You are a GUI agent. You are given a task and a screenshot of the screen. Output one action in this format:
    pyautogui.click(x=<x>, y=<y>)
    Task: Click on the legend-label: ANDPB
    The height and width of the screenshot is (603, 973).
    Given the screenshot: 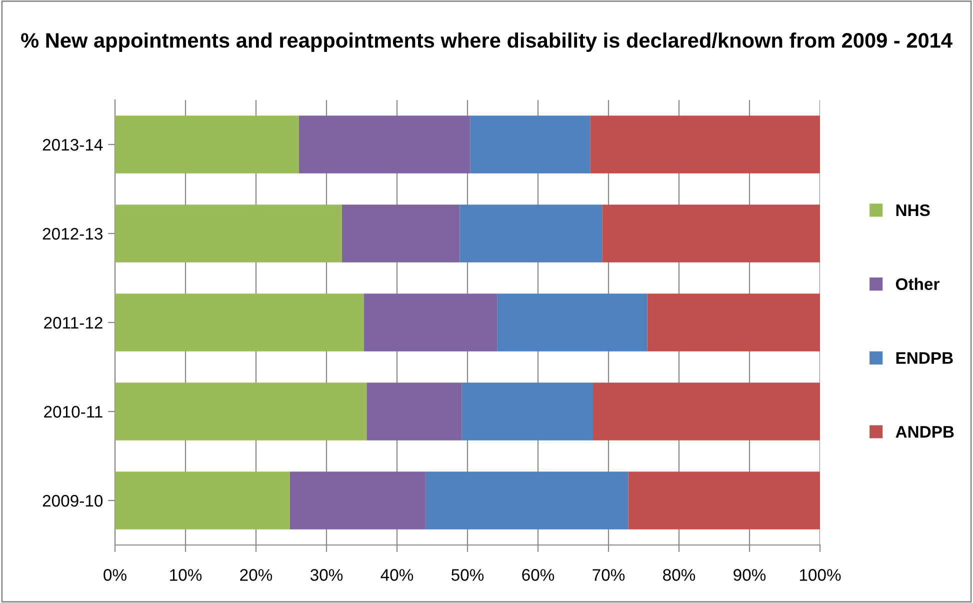 What is the action you would take?
    pyautogui.click(x=925, y=432)
    